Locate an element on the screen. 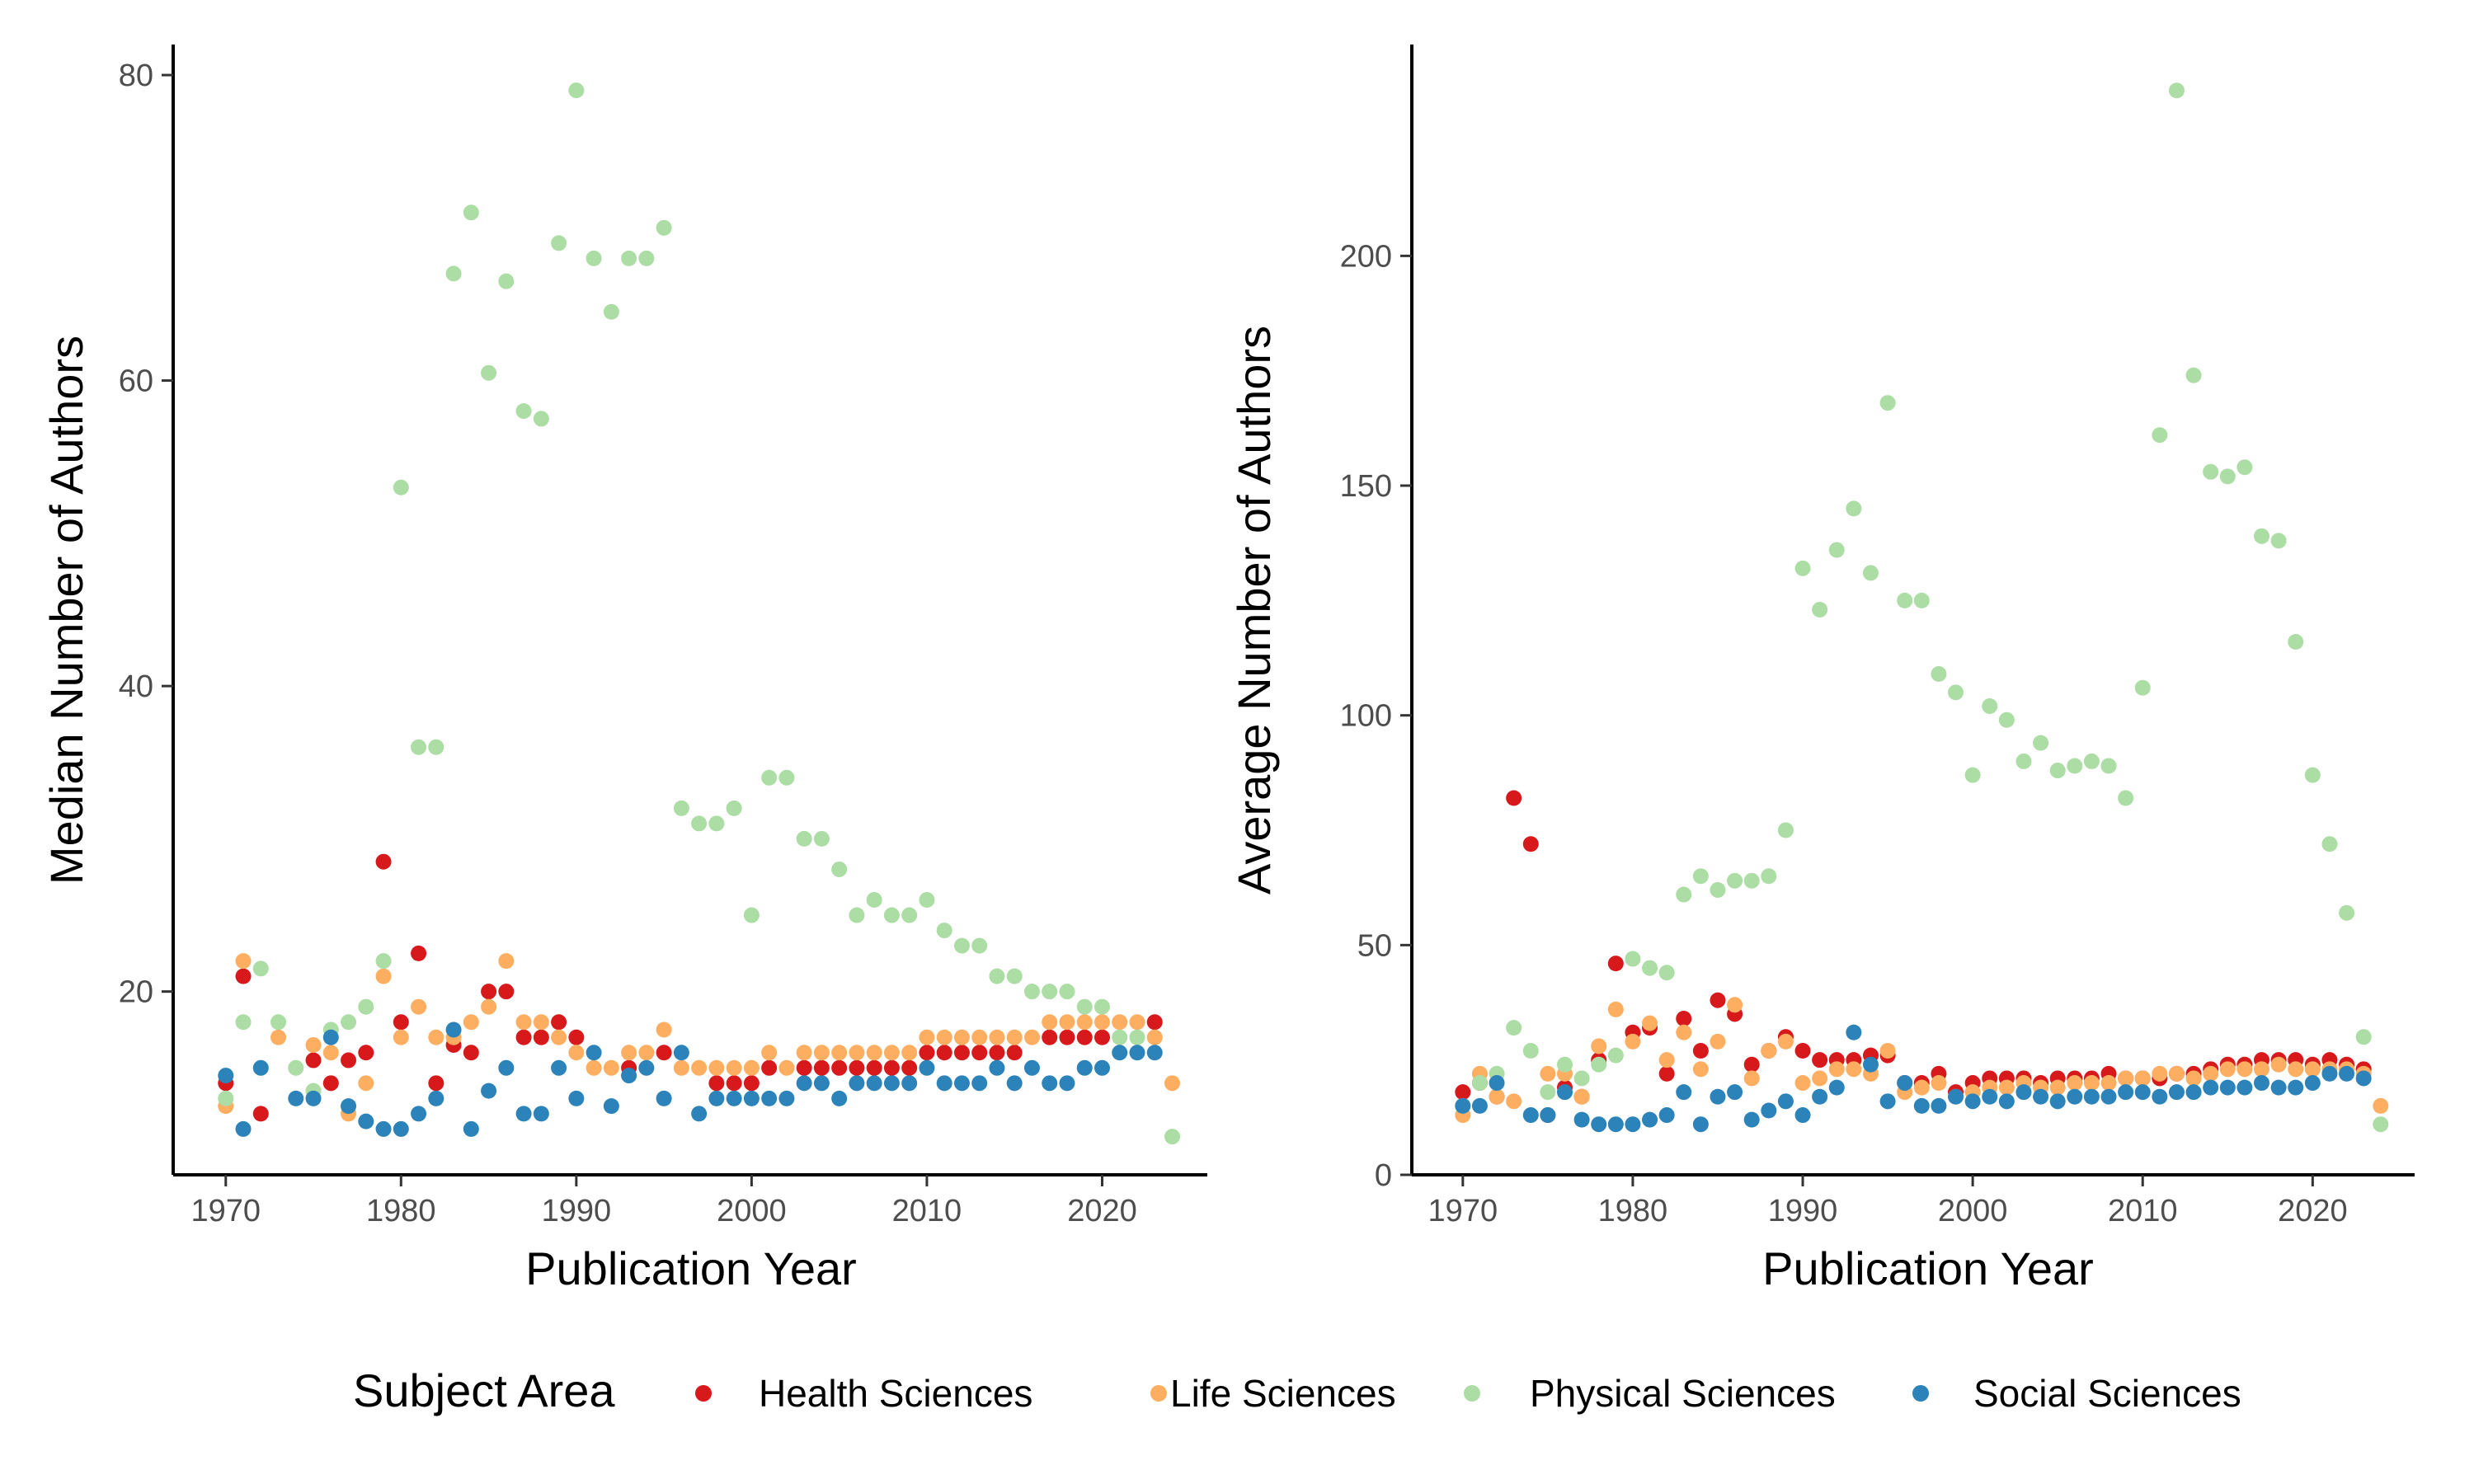 This screenshot has width=2474, height=1484. legend-label-social-sciences: Social Sciences is located at coordinates (2107, 1393).